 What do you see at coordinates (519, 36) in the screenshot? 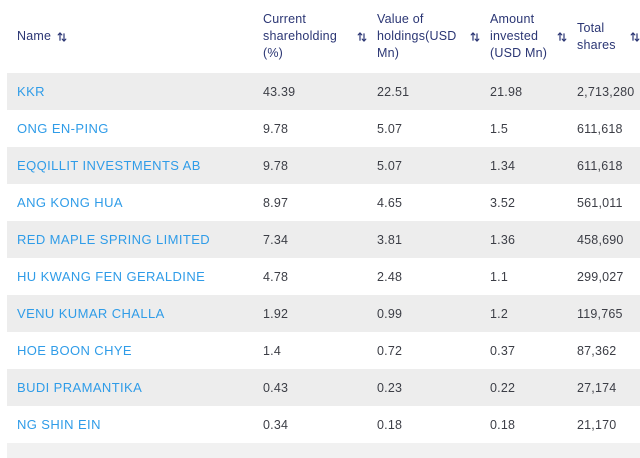
I see `column-header-label: Amount invested (USD Mn)` at bounding box center [519, 36].